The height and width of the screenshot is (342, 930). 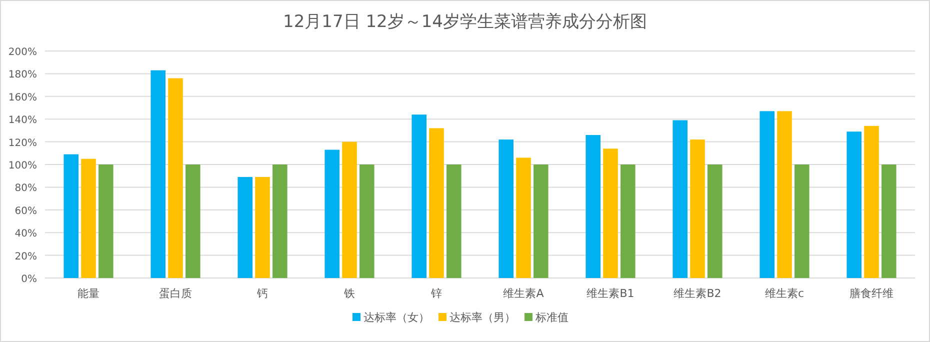 I want to click on y-tick-label: 60%, so click(x=25, y=211).